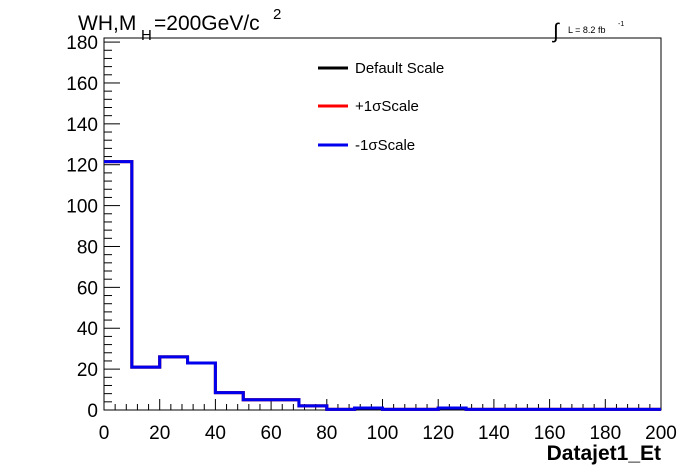 This screenshot has height=472, width=696. I want to click on legend: Default Scale +1σScale -1σScale, so click(381, 107).